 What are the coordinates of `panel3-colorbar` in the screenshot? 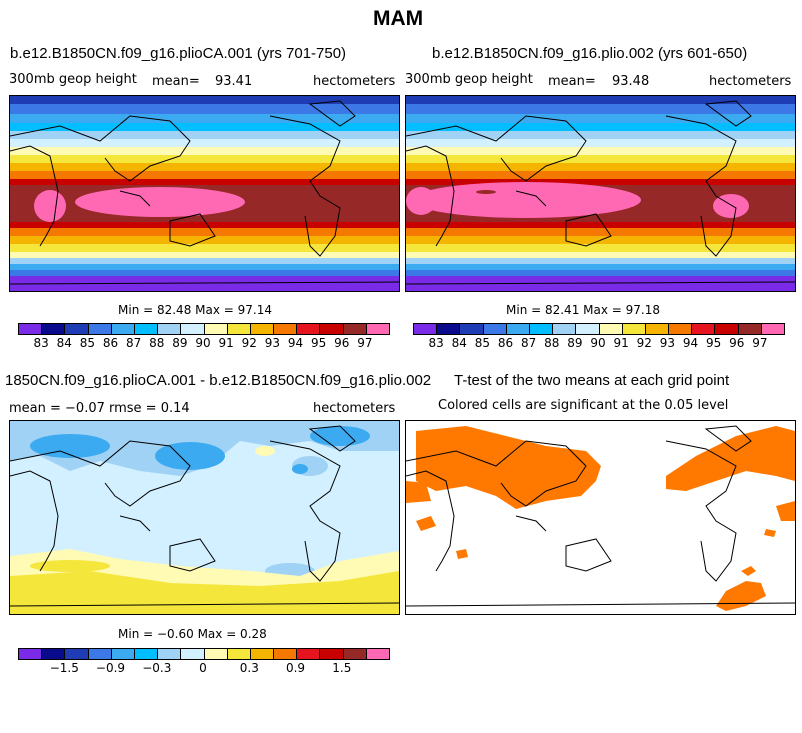 It's located at (204, 654).